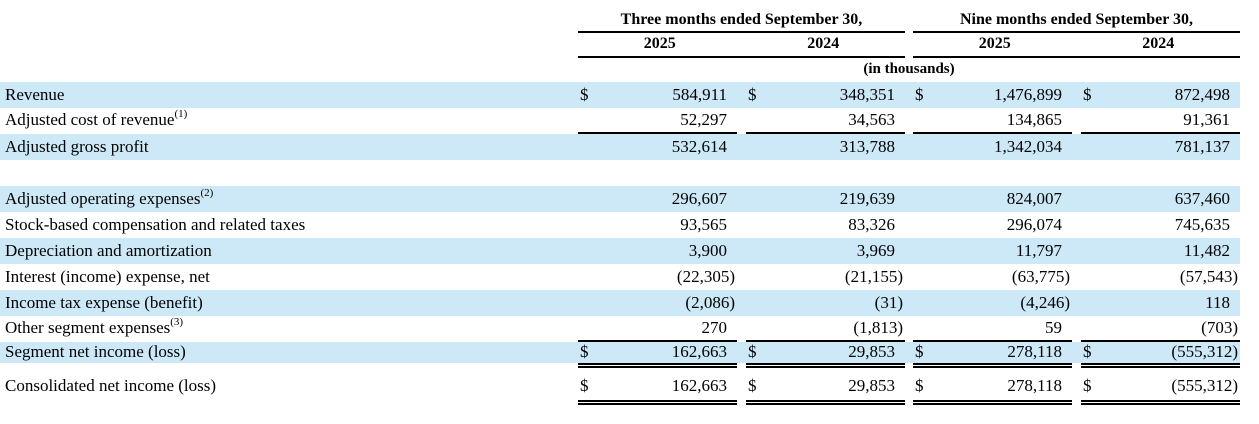 The image size is (1259, 424). Describe the element at coordinates (1034, 119) in the screenshot. I see `cell-value: 134,865` at that location.